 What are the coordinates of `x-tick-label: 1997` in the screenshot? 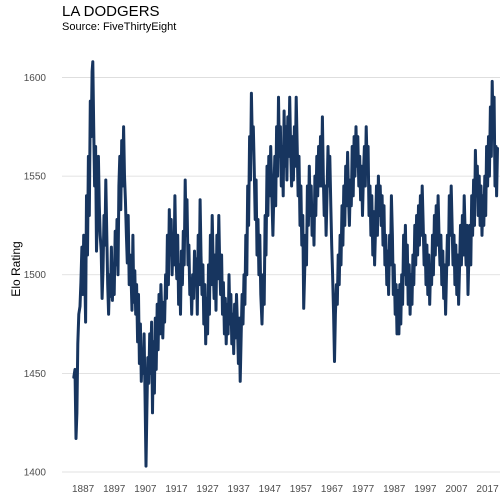 It's located at (425, 489).